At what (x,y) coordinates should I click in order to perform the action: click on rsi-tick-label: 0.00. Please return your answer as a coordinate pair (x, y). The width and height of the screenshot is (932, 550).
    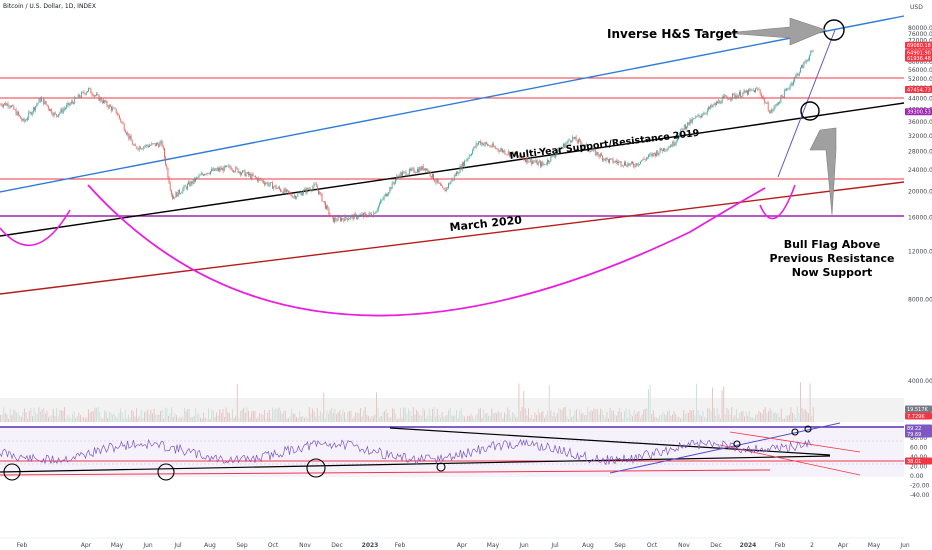
    Looking at the image, I should click on (917, 476).